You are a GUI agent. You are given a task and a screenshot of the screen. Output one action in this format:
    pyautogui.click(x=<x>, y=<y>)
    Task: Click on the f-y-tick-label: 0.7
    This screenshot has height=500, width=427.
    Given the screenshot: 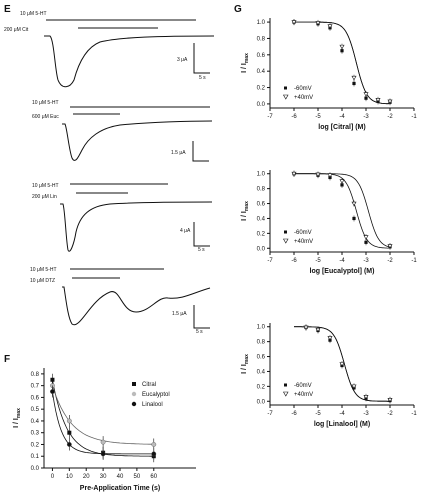 What is the action you would take?
    pyautogui.click(x=35, y=387)
    